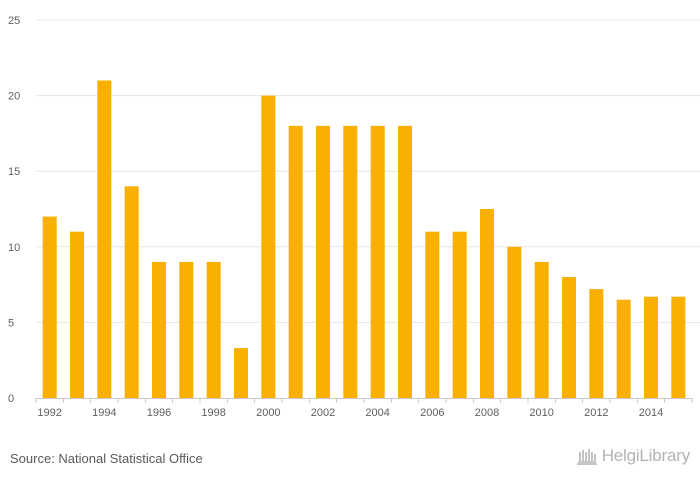 This screenshot has width=700, height=483. Describe the element at coordinates (541, 413) in the screenshot. I see `x-tick-label: 2010` at that location.